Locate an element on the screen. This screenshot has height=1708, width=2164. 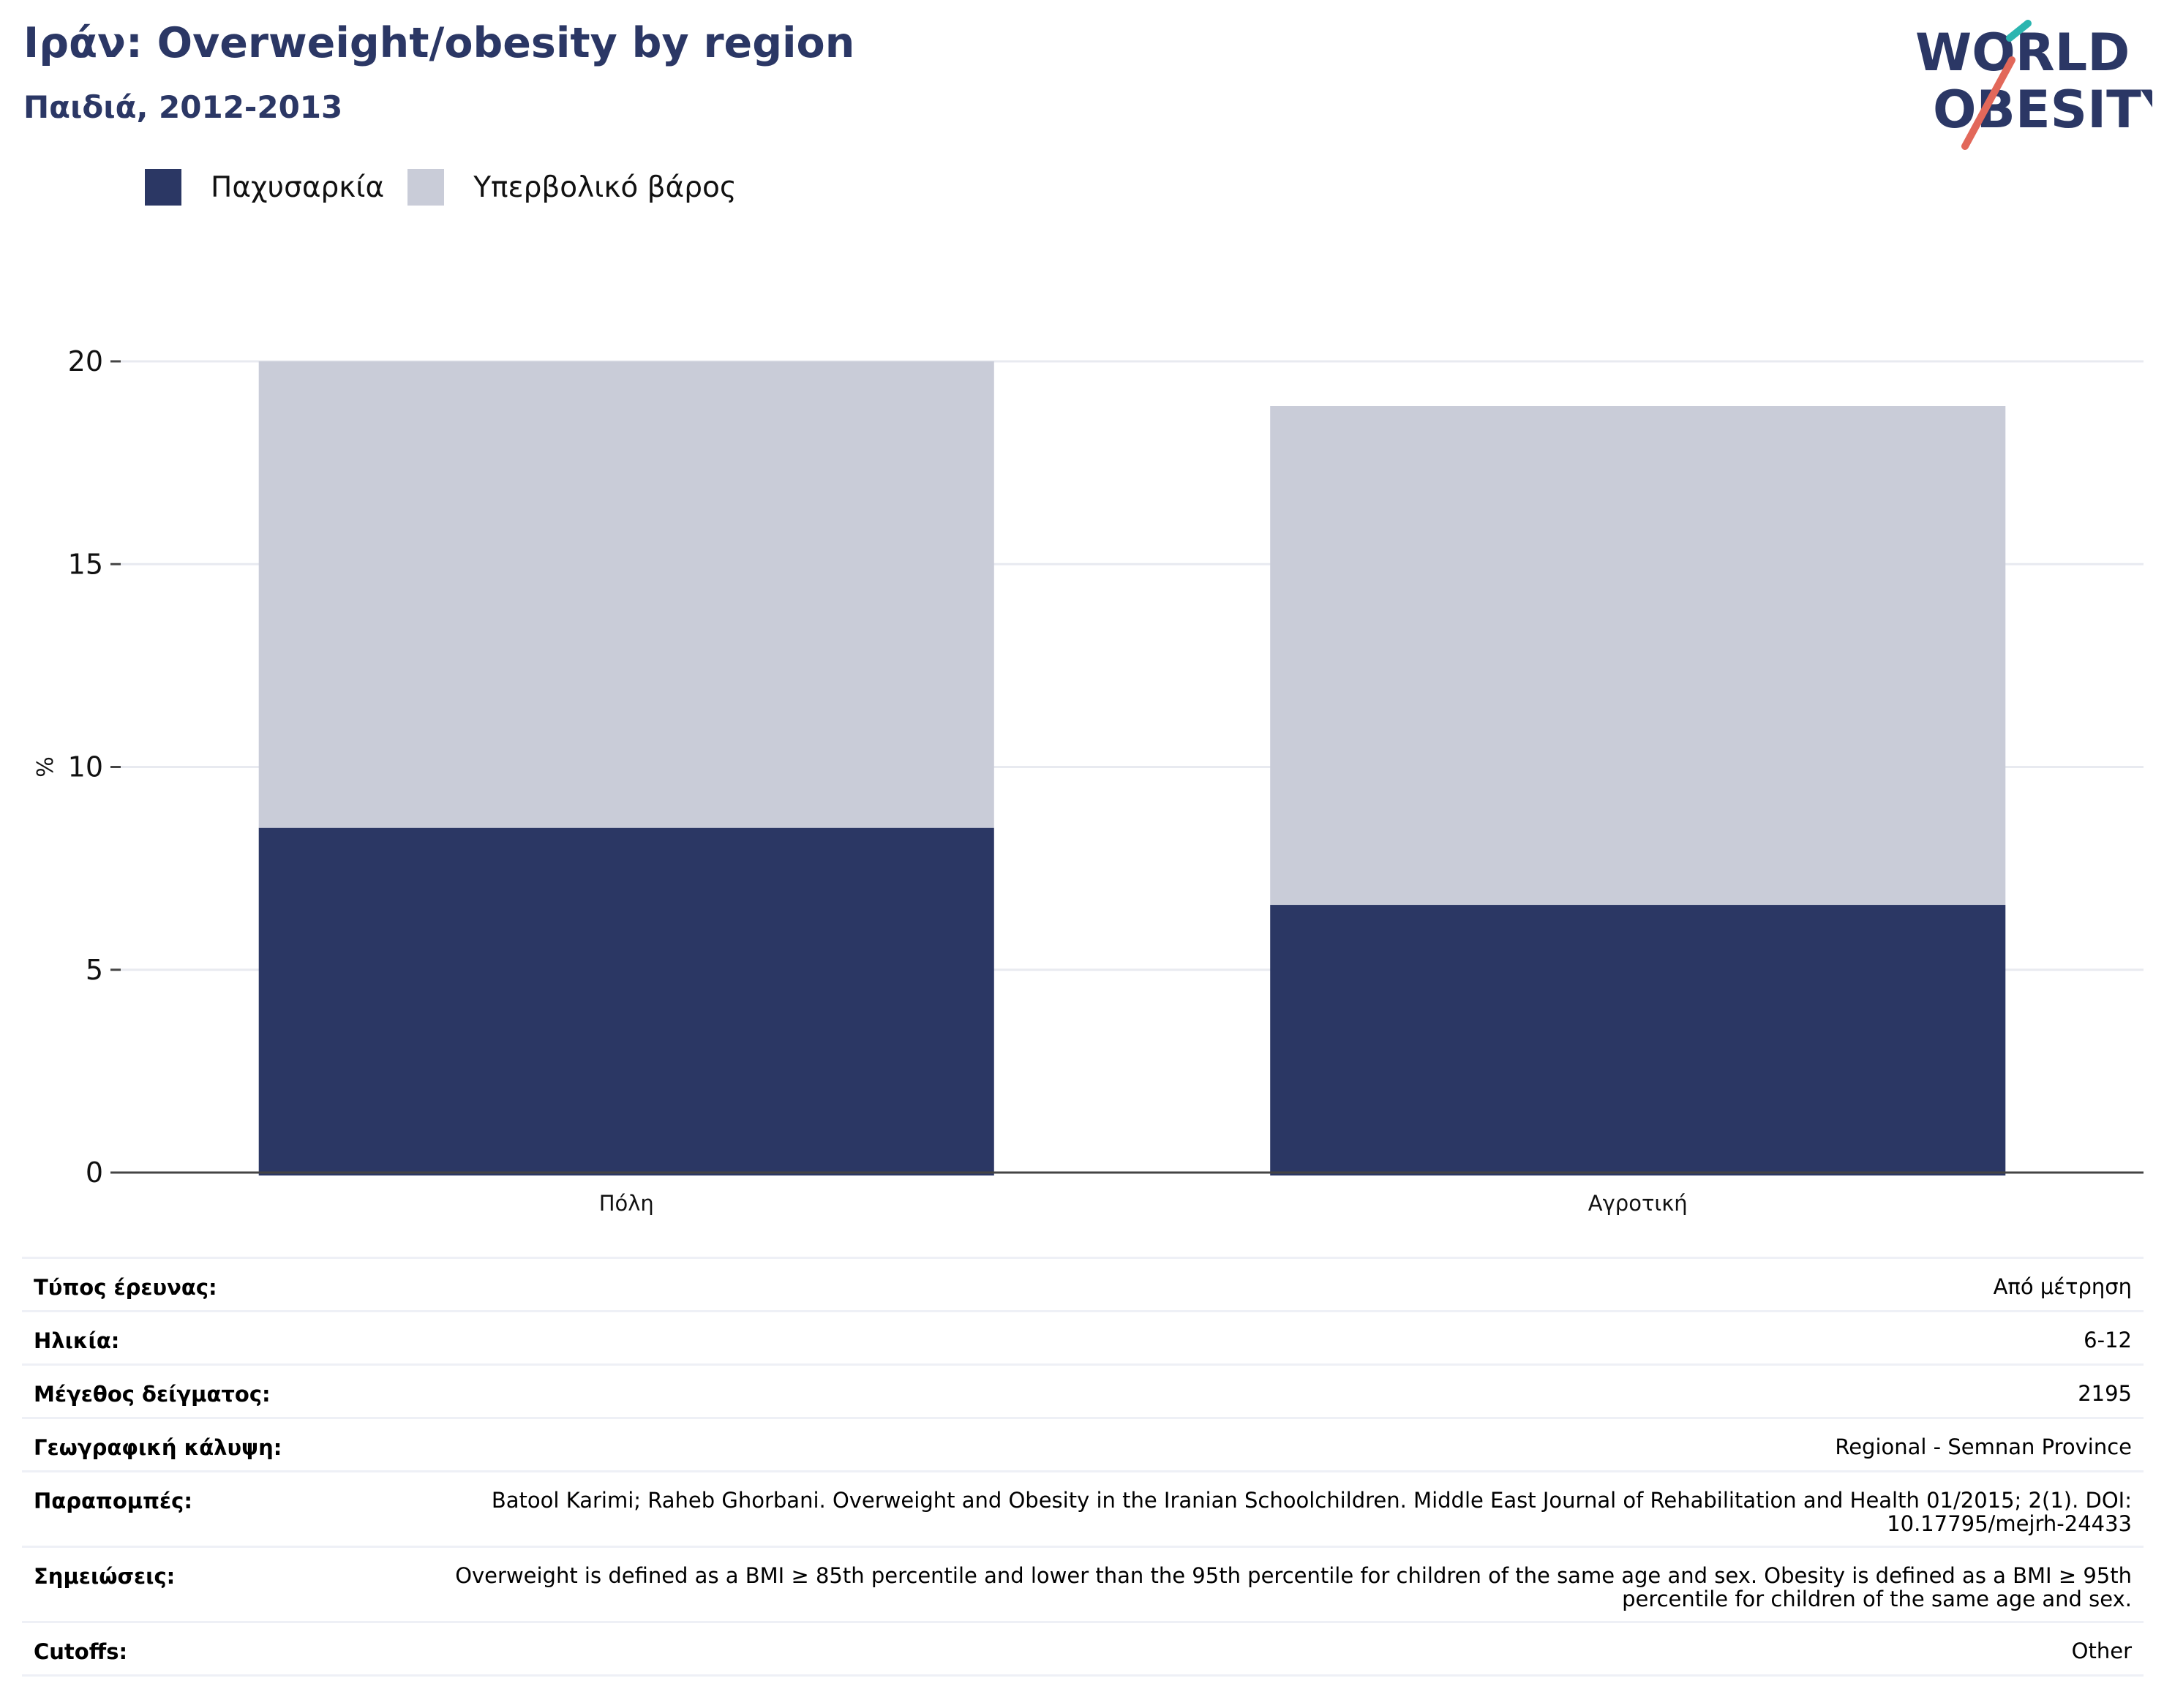
info-label: Τύπος έρευνας: is located at coordinates (125, 1287).